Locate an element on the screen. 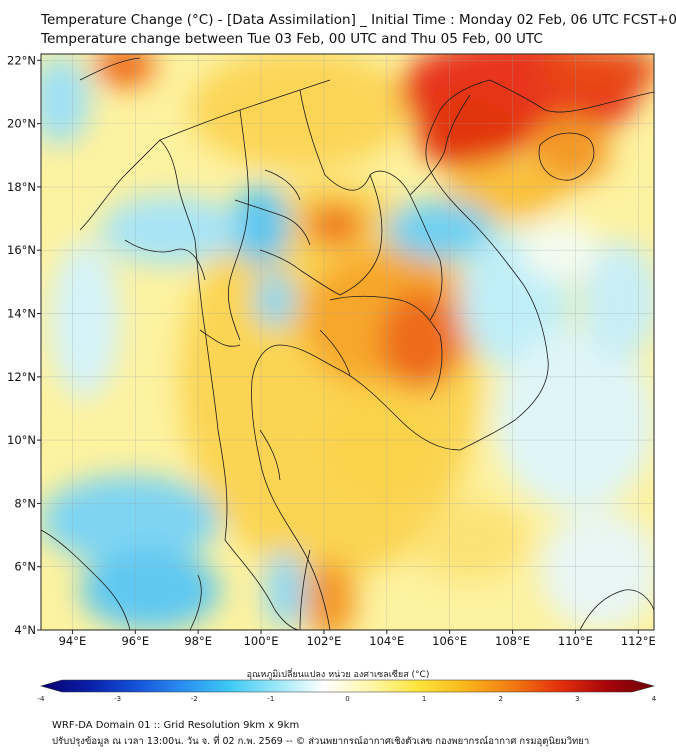 The width and height of the screenshot is (676, 756). x-tick-label: 106°E is located at coordinates (449, 641).